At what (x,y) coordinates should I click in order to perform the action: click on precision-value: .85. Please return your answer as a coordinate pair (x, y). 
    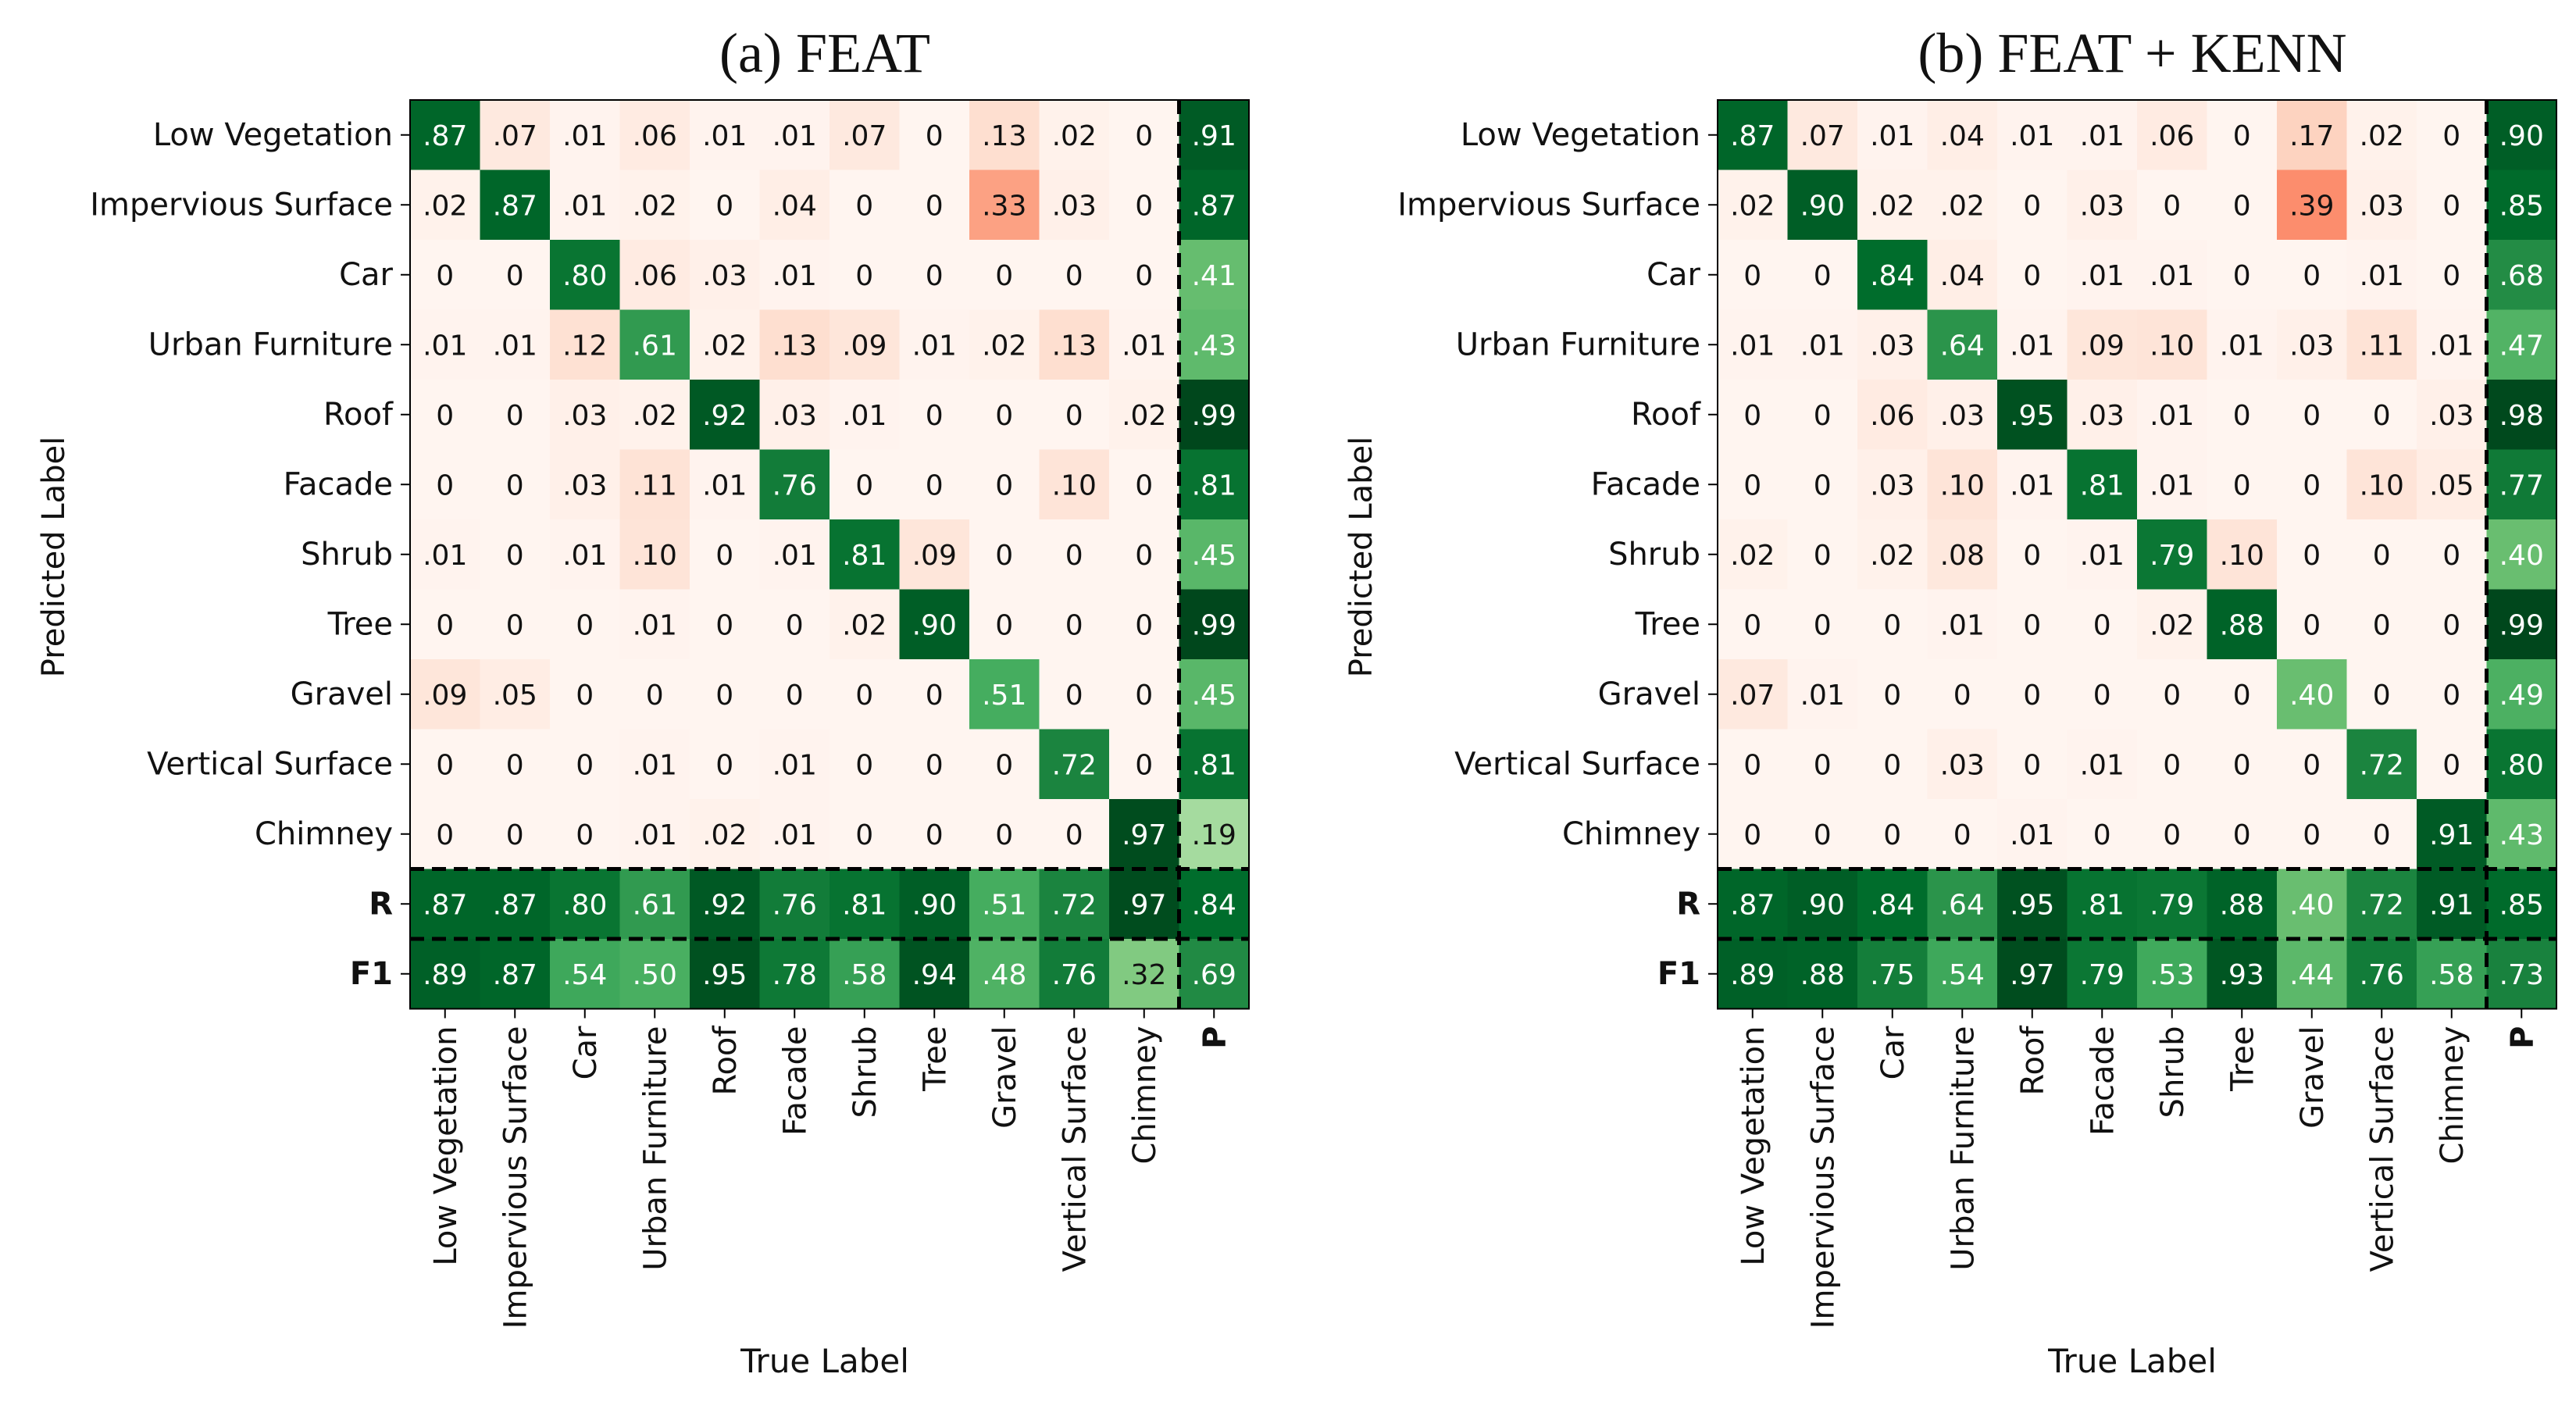
    Looking at the image, I should click on (2521, 206).